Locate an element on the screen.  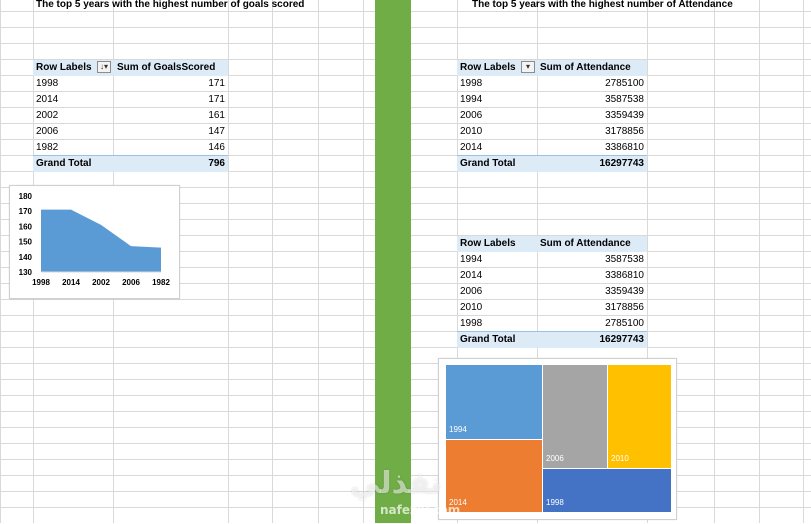
pivot-header-row: Row Labels ↓▾ Sum of GoalsScored is located at coordinates (130, 68).